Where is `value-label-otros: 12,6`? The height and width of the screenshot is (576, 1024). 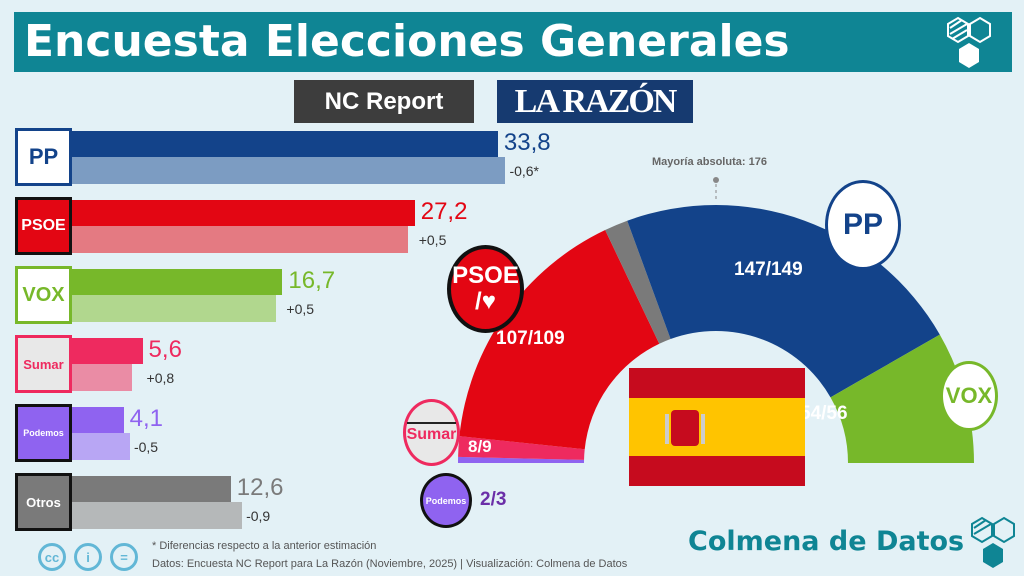 value-label-otros: 12,6 is located at coordinates (260, 487).